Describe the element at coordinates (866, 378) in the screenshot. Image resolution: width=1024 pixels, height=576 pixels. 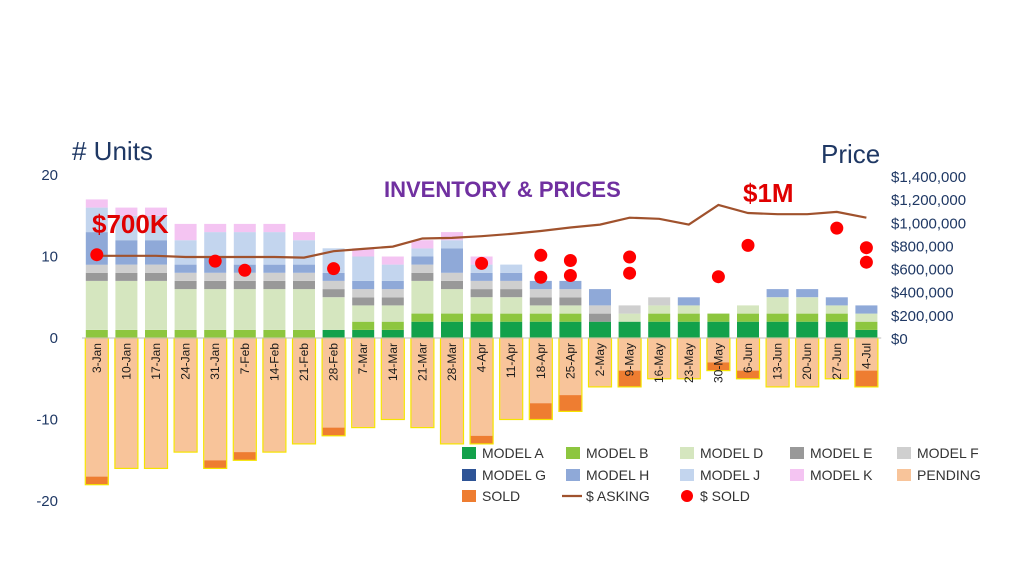
I see `bar-sold-4-jul` at that location.